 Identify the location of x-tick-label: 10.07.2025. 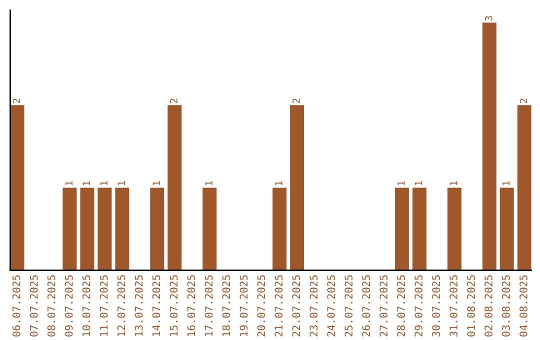
(86, 305).